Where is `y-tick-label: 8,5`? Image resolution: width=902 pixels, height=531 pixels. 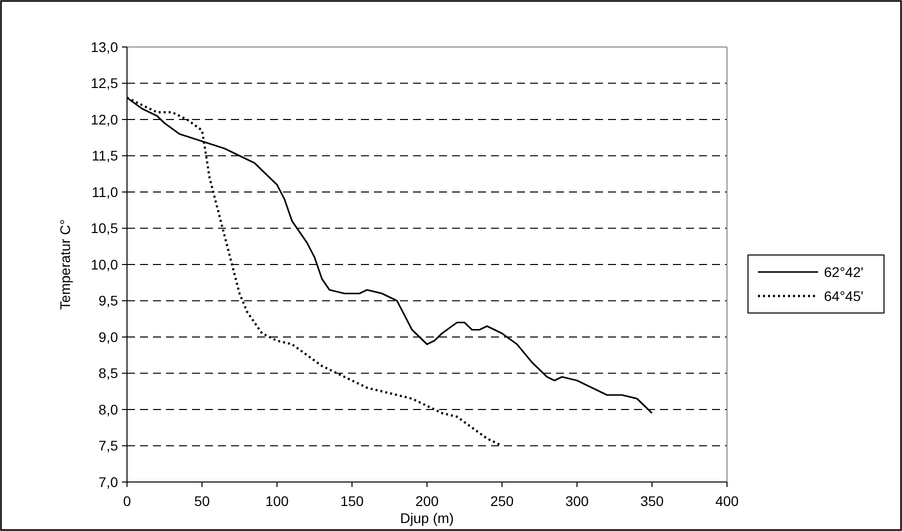
y-tick-label: 8,5 is located at coordinates (108, 373).